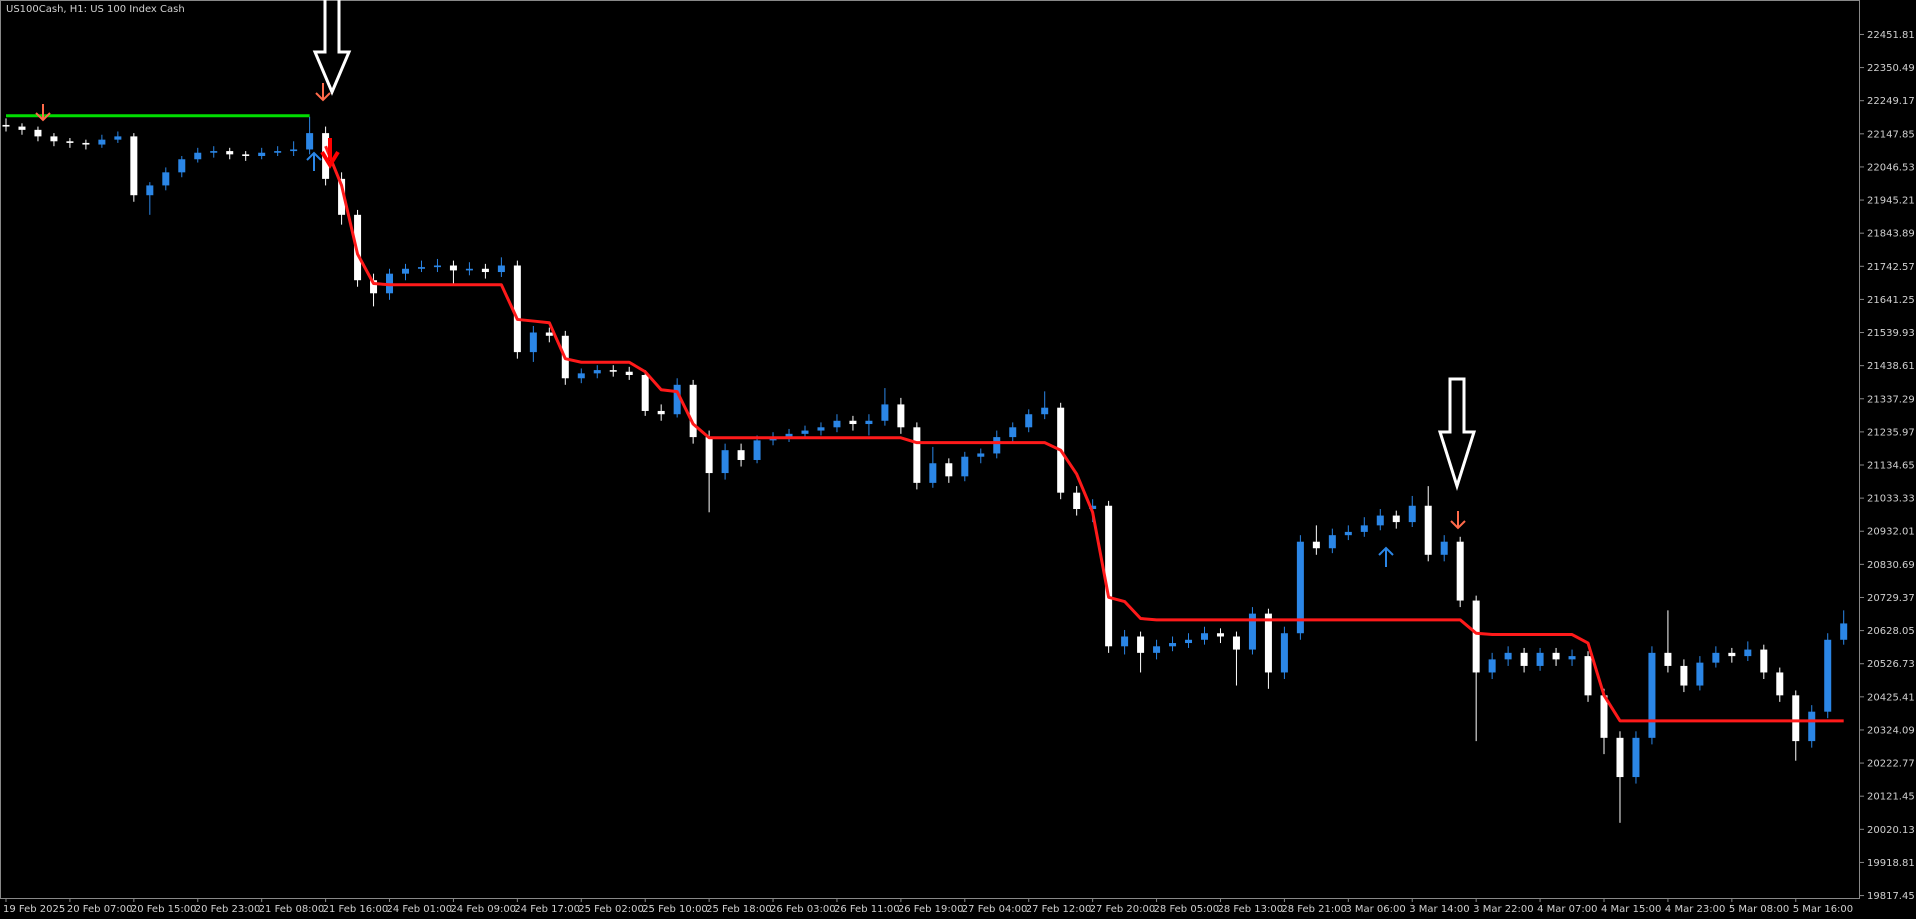  I want to click on sell-signal, so click(330, 153).